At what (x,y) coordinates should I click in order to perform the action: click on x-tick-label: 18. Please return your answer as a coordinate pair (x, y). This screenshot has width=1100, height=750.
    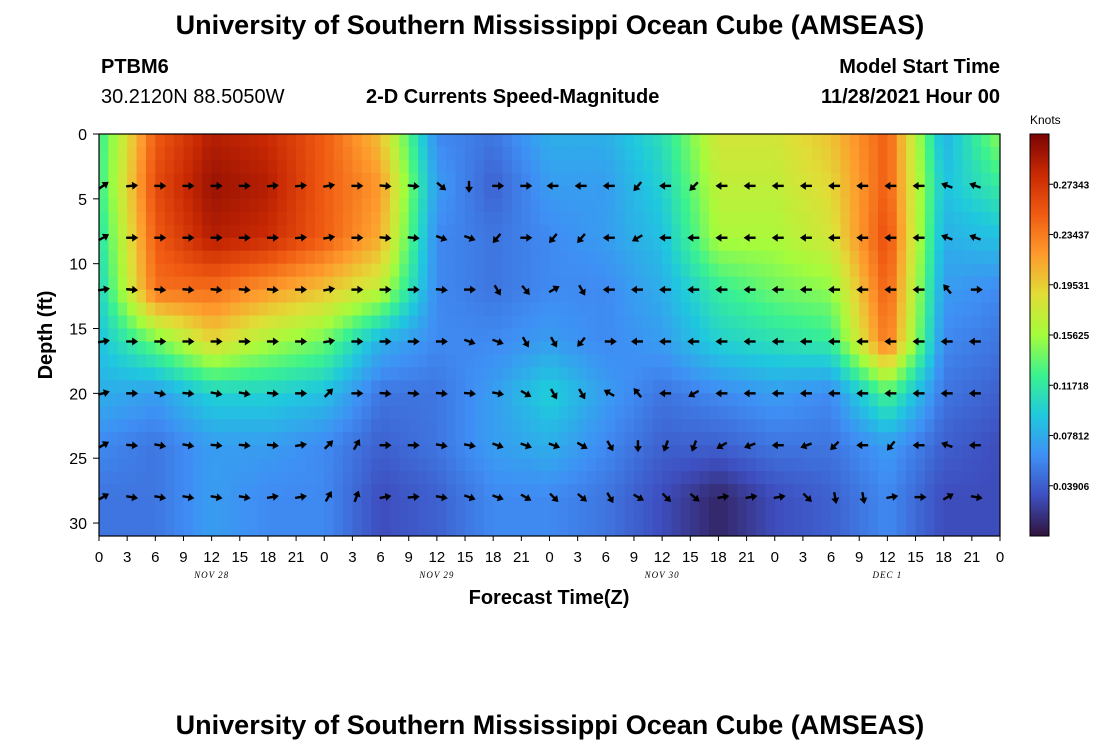
    Looking at the image, I should click on (943, 557).